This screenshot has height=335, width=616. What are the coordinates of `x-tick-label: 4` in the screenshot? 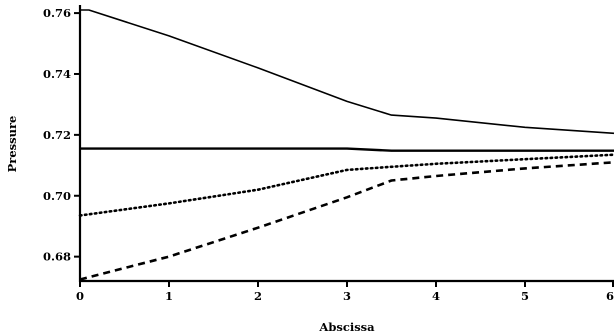 It's located at (436, 296).